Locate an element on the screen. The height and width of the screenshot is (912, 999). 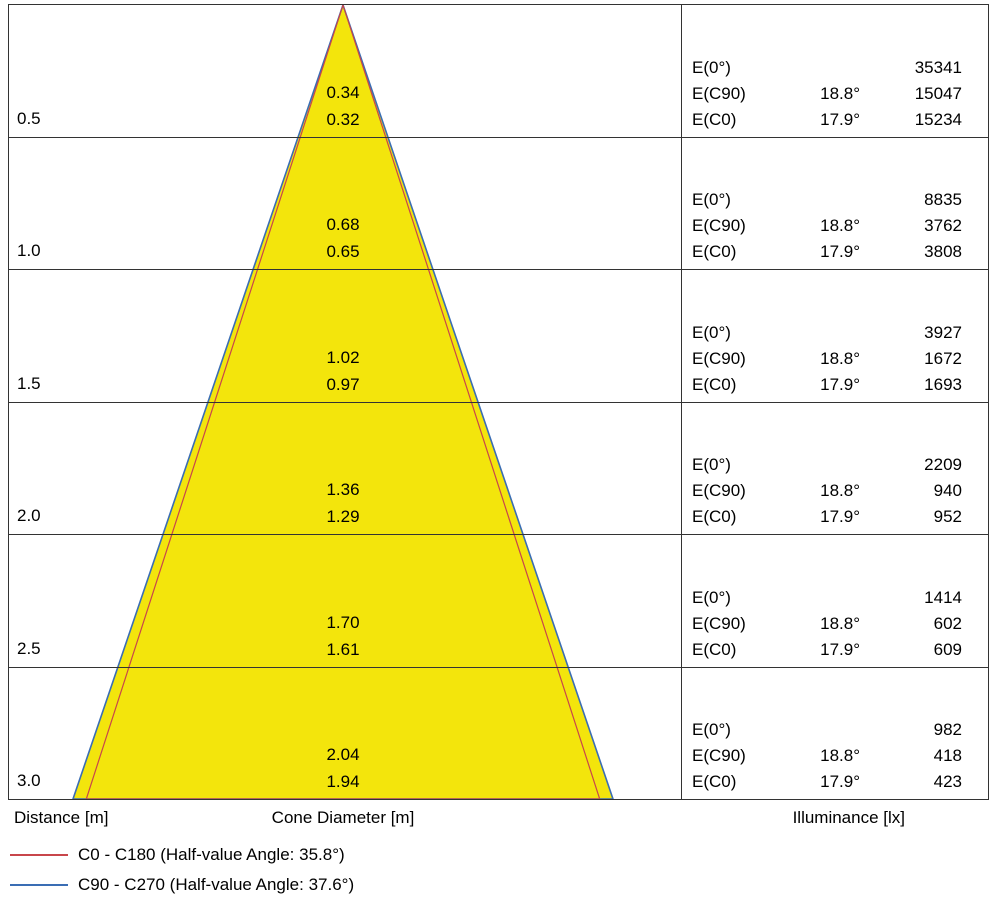
ec0-value: 609 is located at coordinates (947, 649).